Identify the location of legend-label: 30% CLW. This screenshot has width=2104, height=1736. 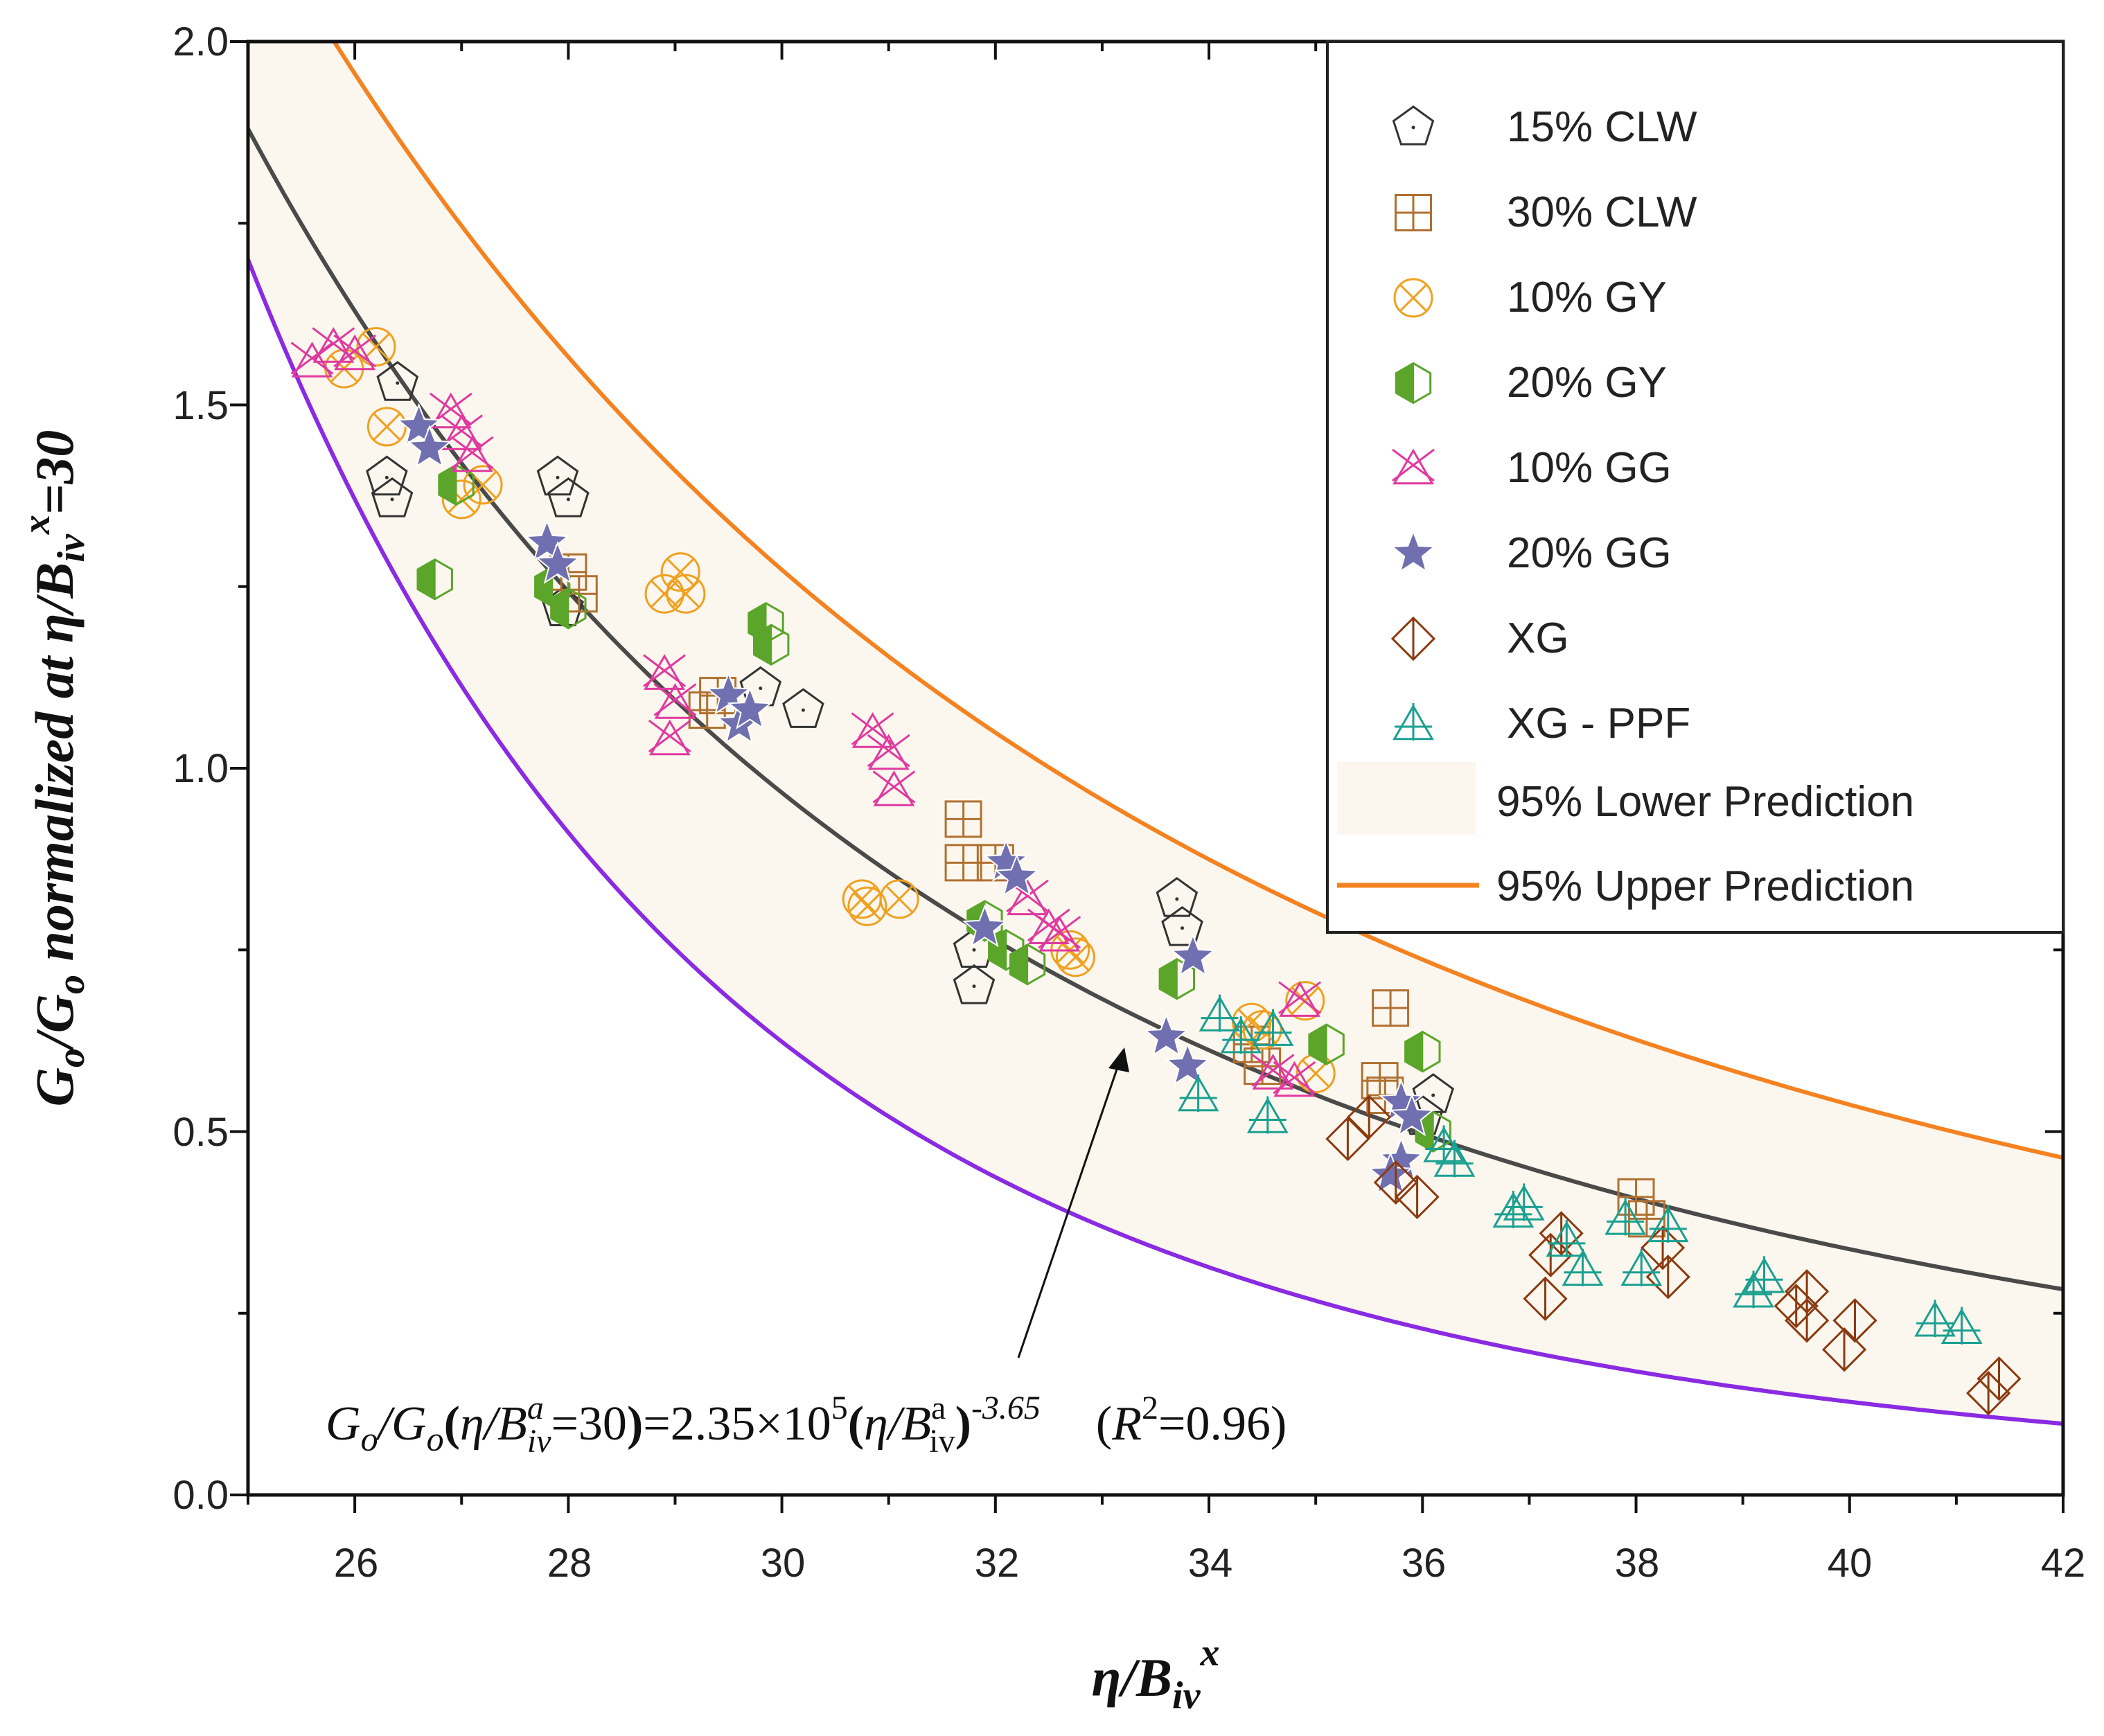
(1602, 212).